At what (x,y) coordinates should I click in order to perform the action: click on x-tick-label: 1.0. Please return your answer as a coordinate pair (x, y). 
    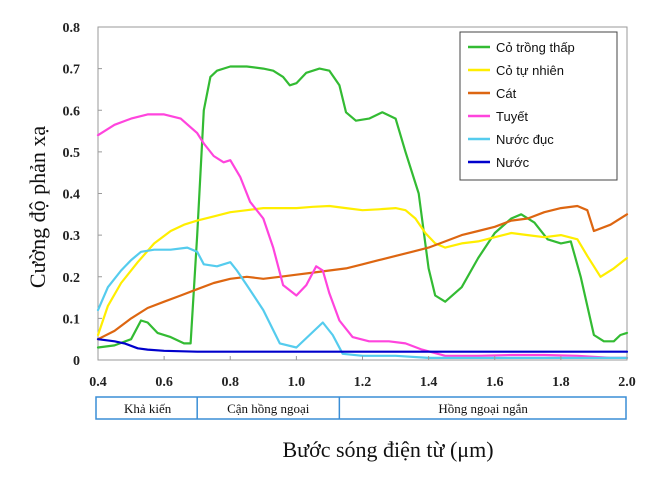
    Looking at the image, I should click on (297, 382).